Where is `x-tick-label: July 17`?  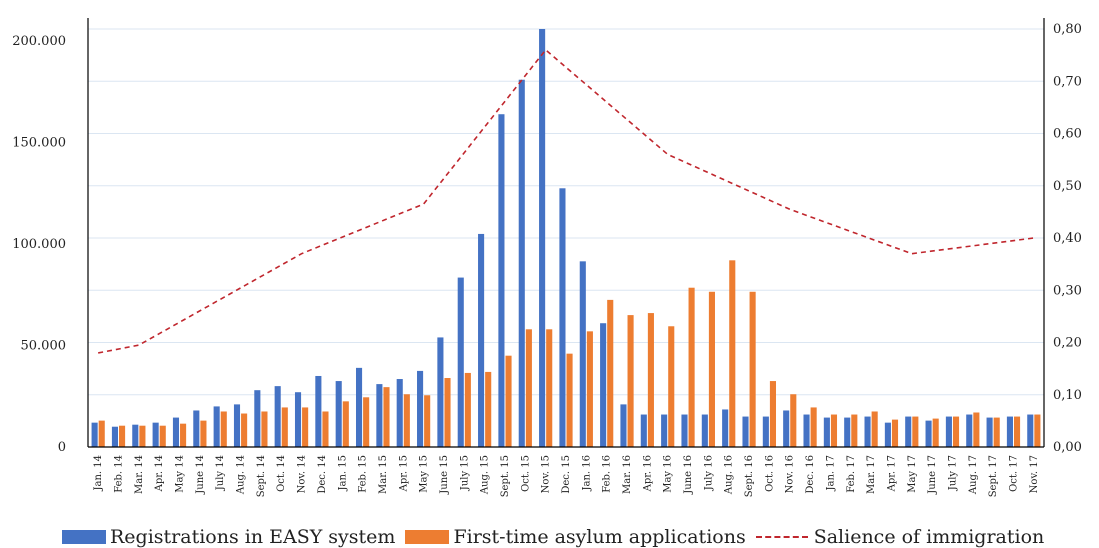
x-tick-label: July 17 is located at coordinates (952, 473).